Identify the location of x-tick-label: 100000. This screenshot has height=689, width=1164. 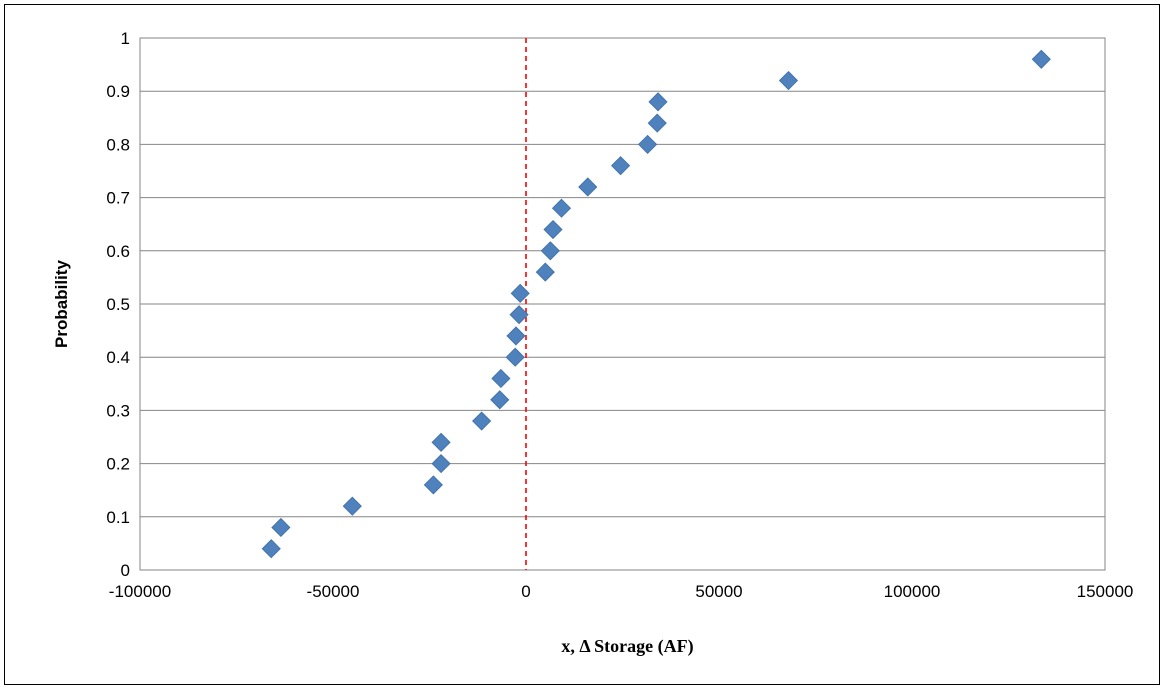
(912, 591).